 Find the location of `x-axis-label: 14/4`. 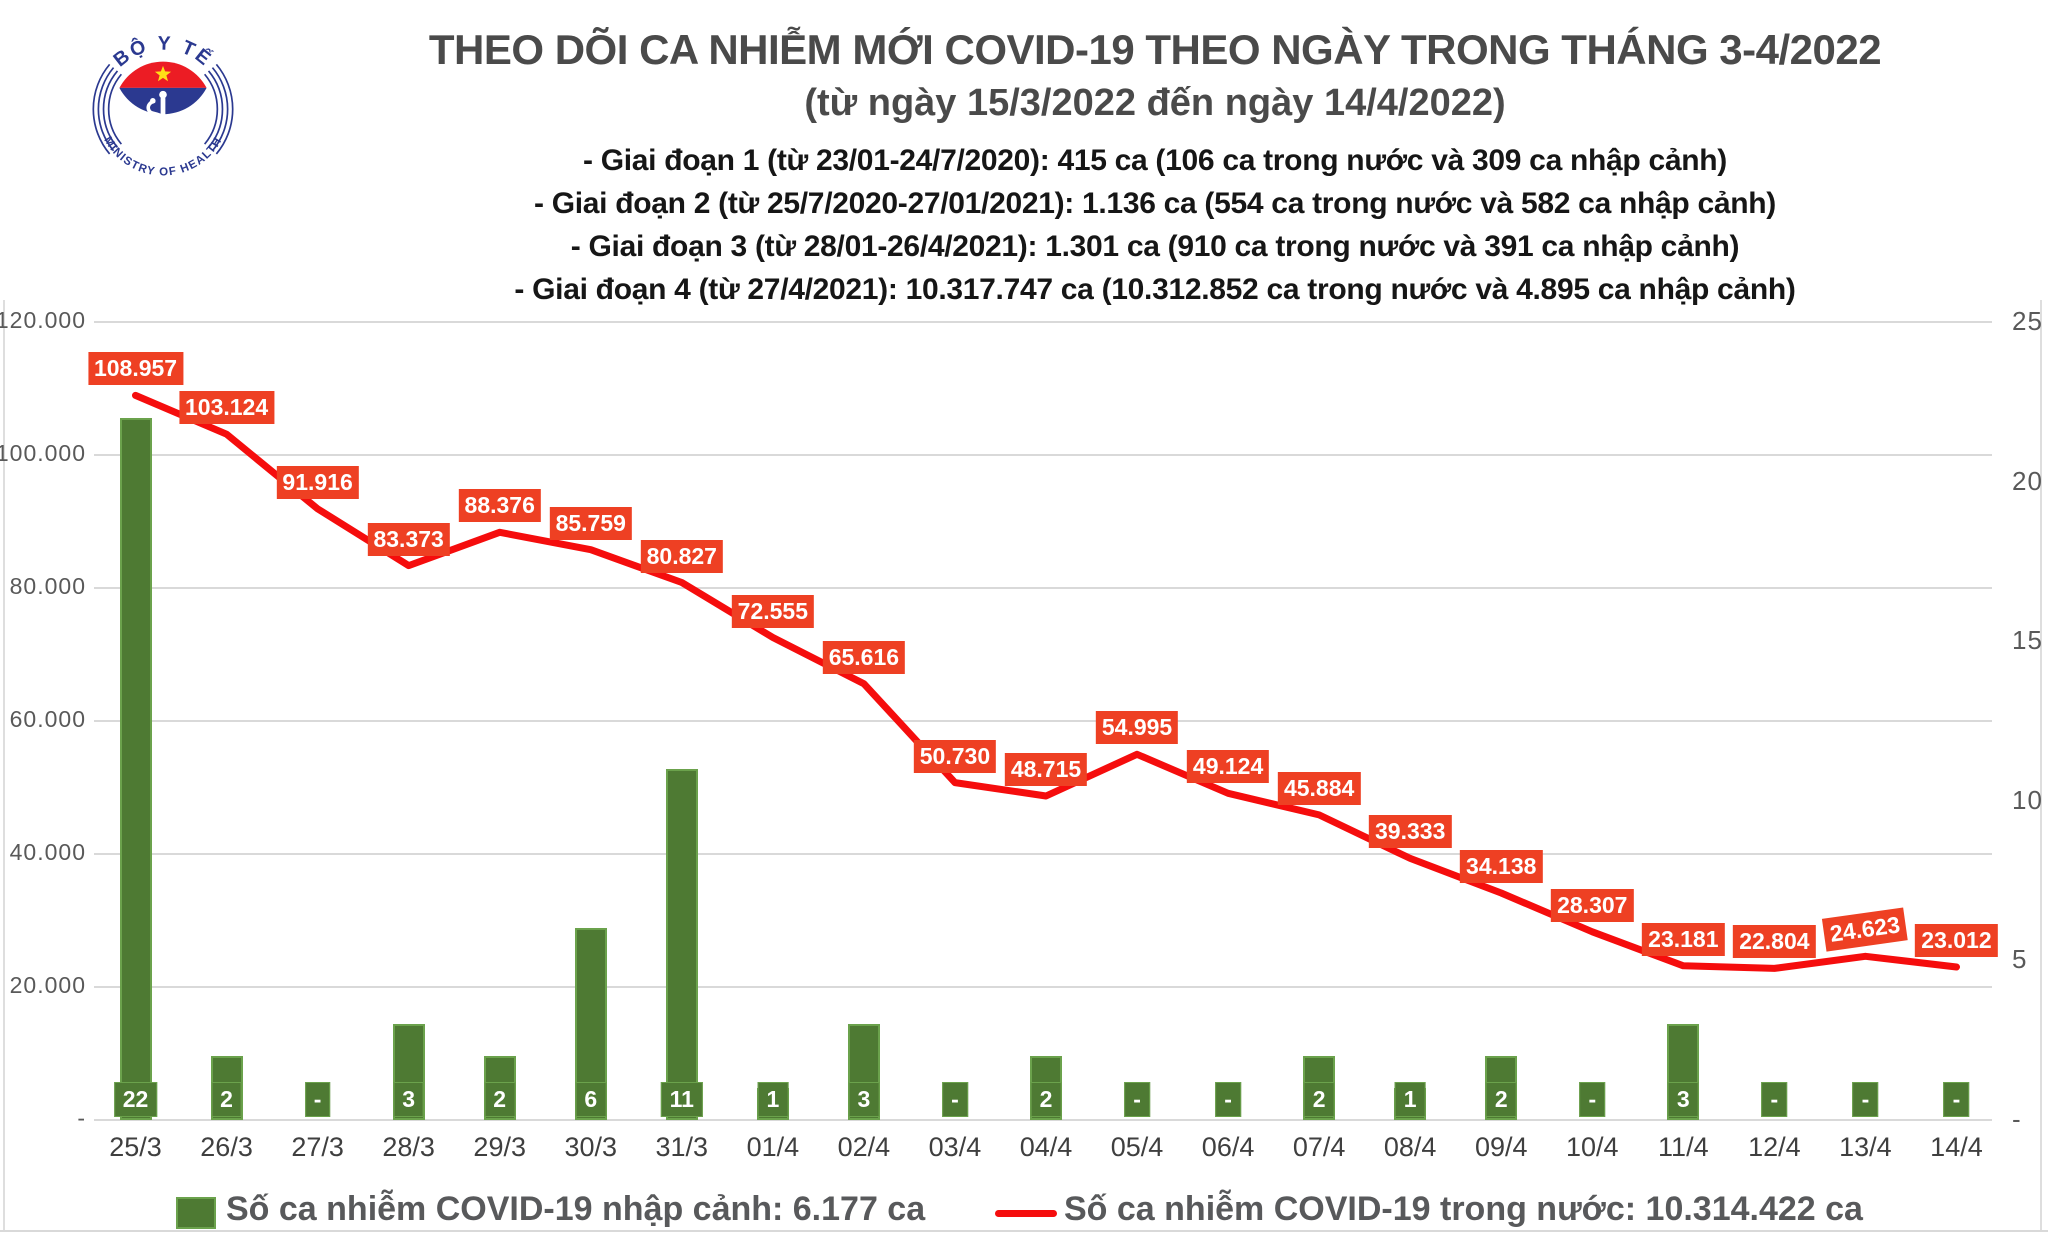

x-axis-label: 14/4 is located at coordinates (1956, 1147).